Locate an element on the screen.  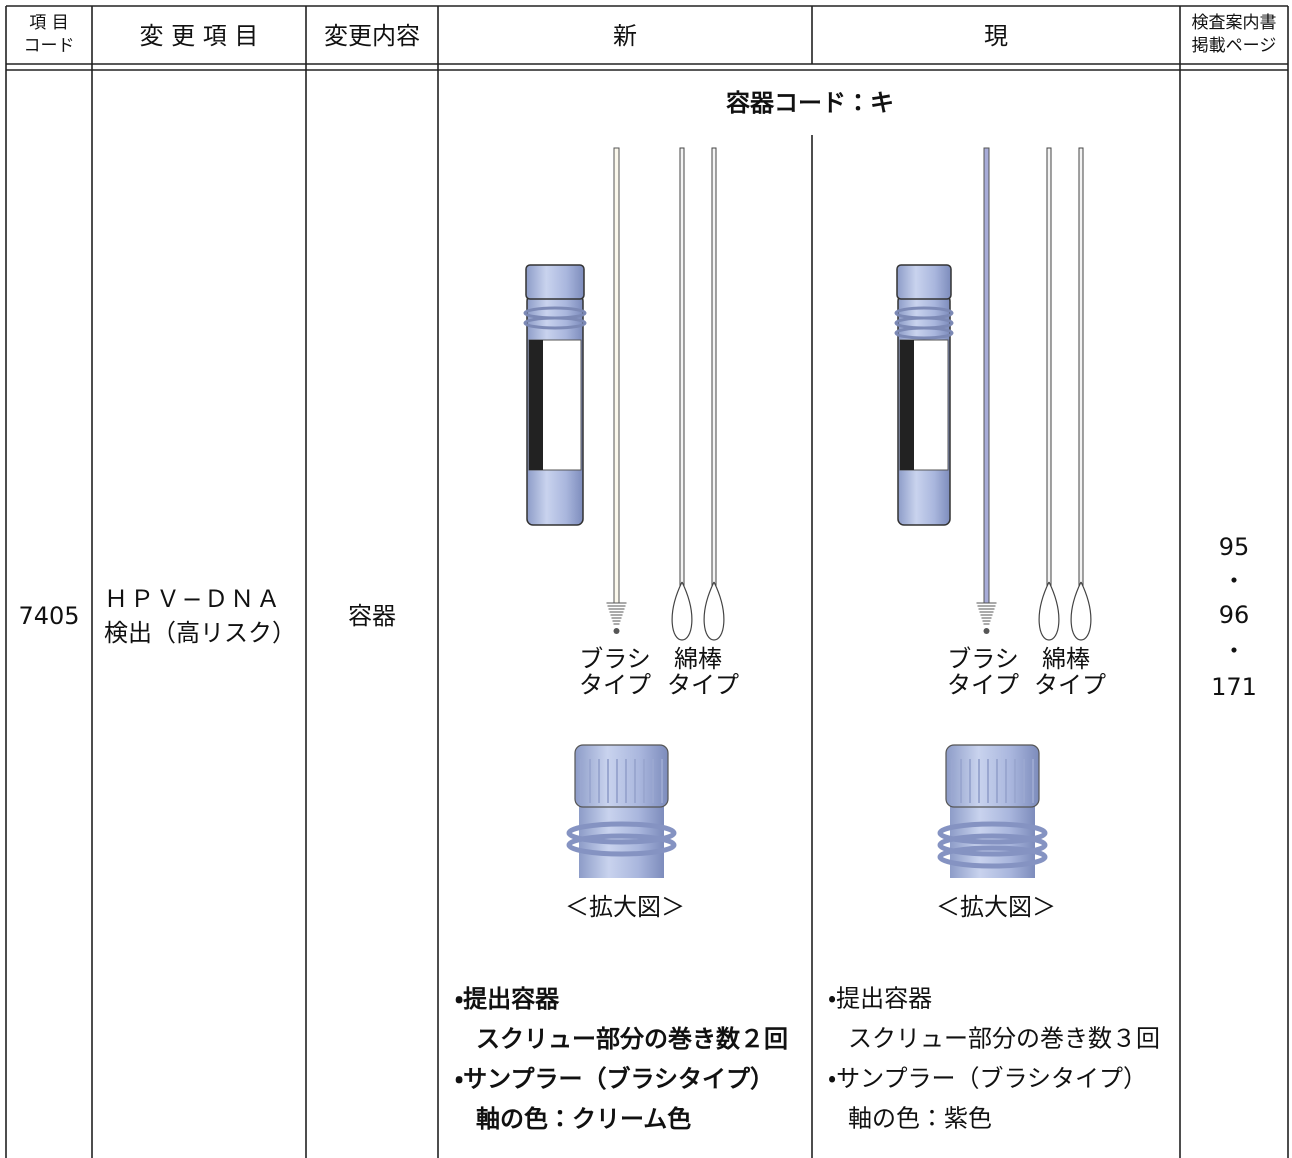
item-name: 検出（高リスク） is located at coordinates (200, 633).